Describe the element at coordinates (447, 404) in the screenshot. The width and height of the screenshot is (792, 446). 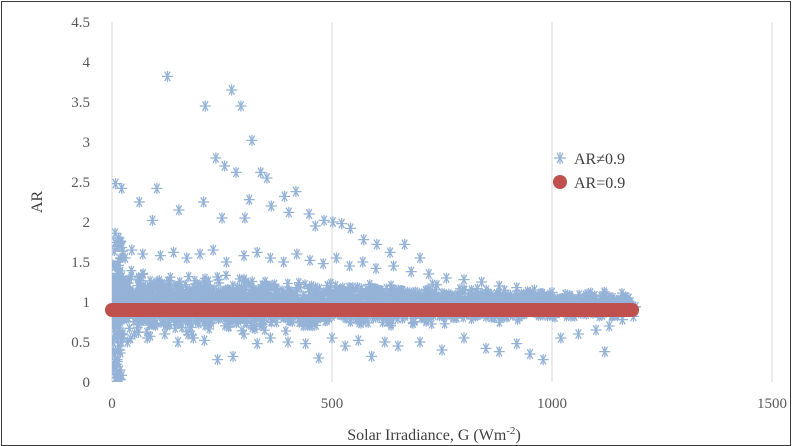
I see `x-axis-ticks: 0 500 1000 1500` at that location.